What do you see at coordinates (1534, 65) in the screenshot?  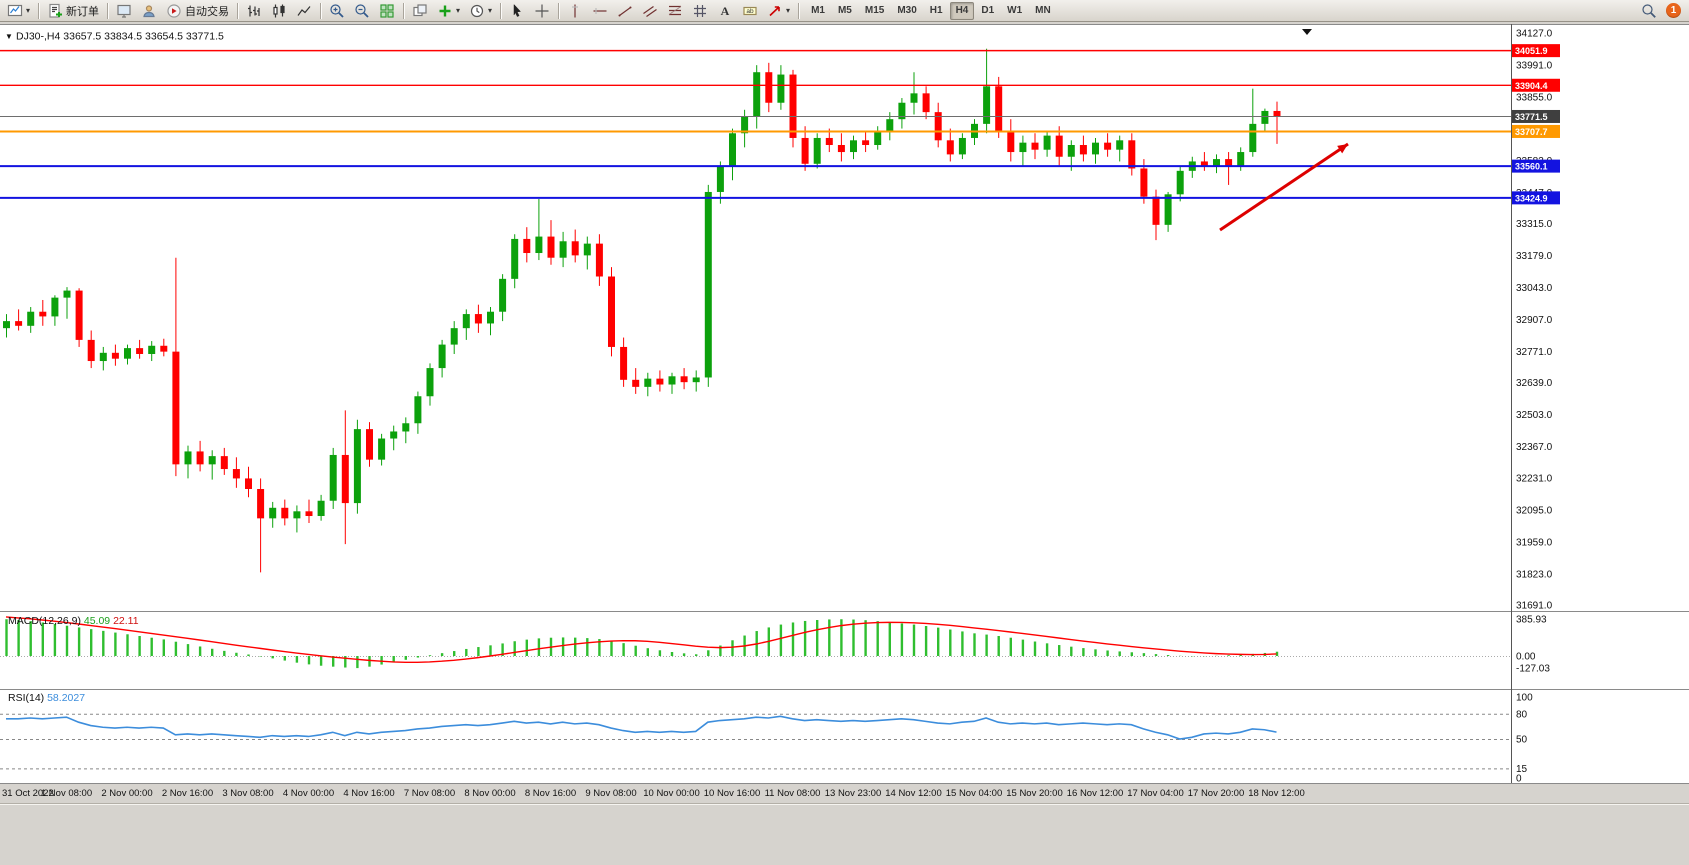 I see `price-axis-label: 33991.0` at bounding box center [1534, 65].